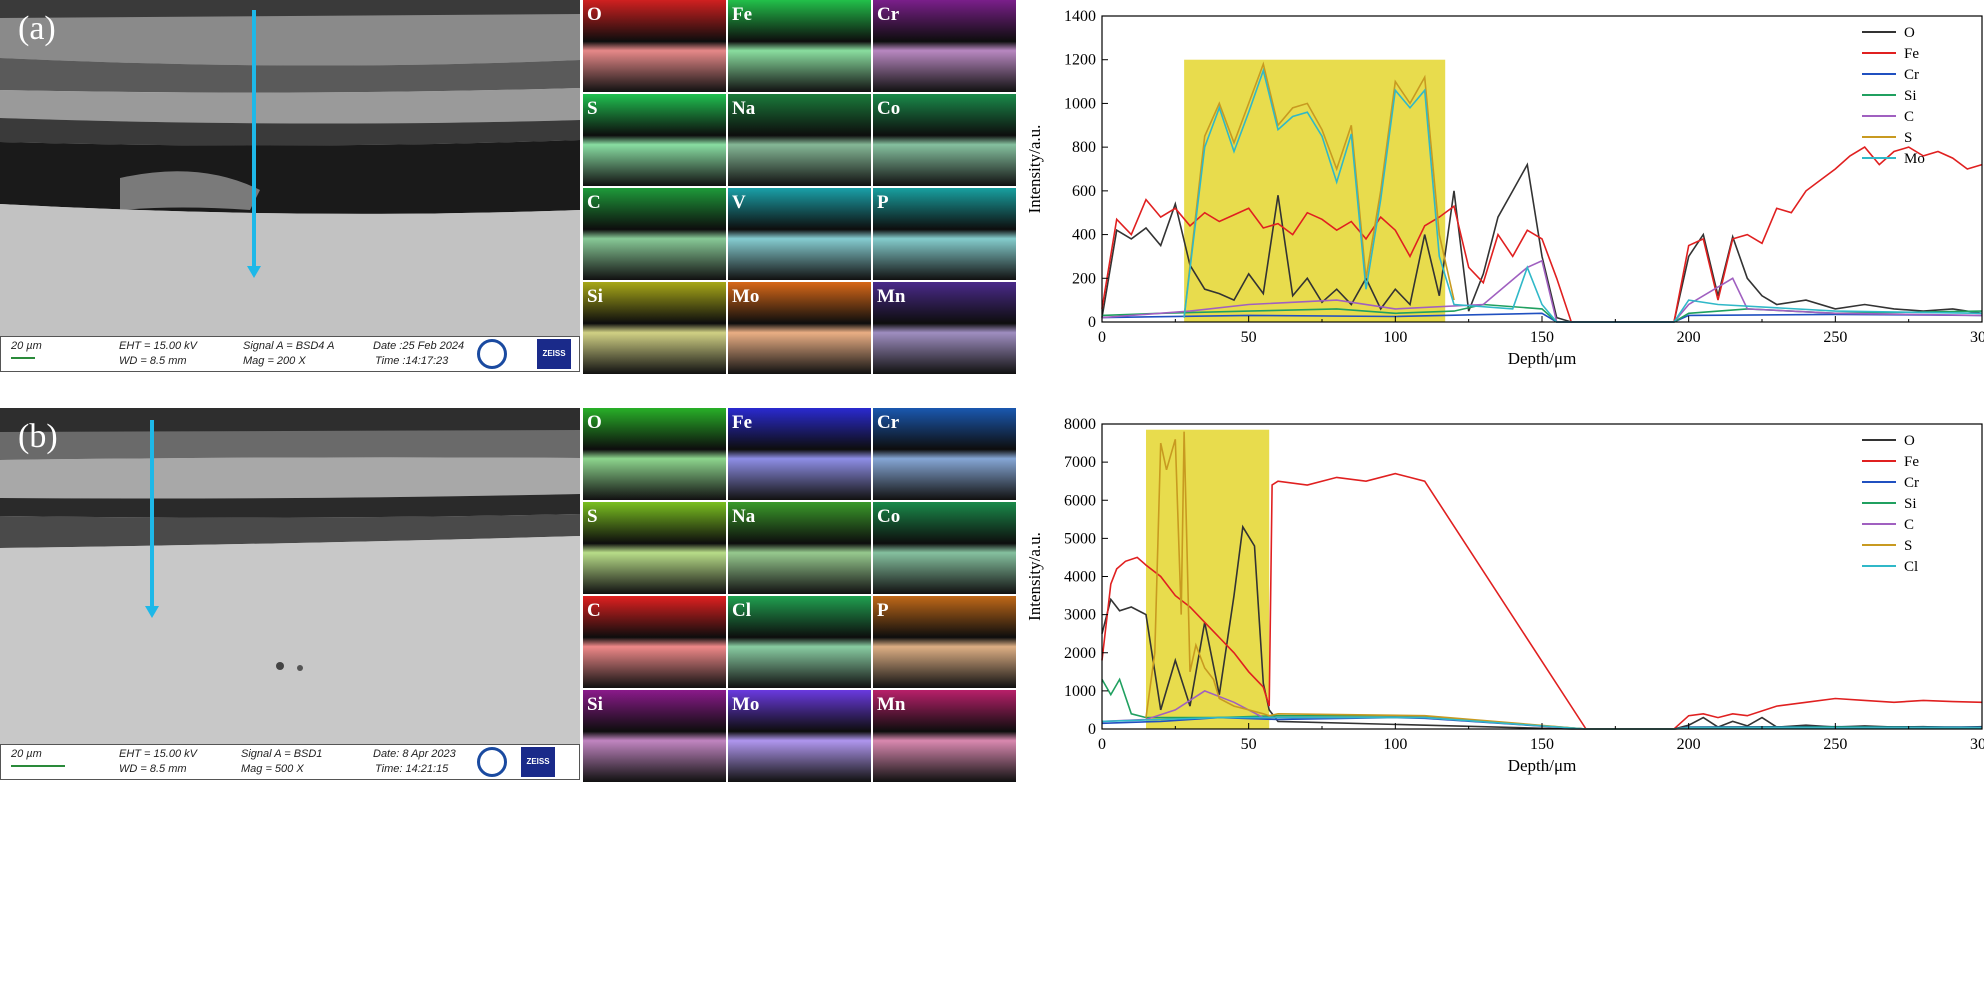  I want to click on scale-label-b: 20 µm, so click(26, 754).